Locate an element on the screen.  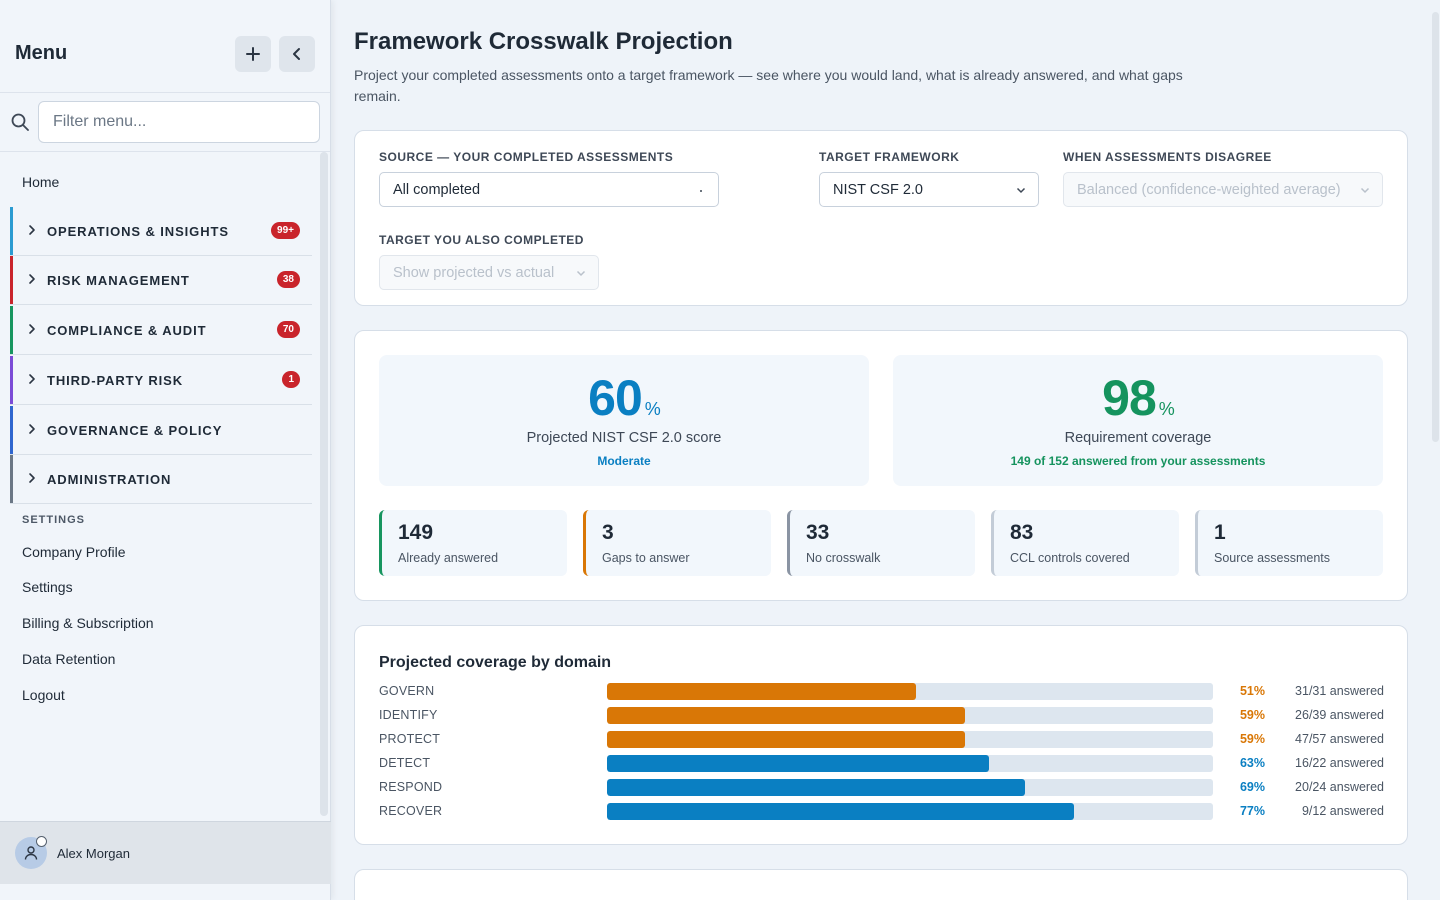
user-footer: Alex Morgan is located at coordinates (165, 852).